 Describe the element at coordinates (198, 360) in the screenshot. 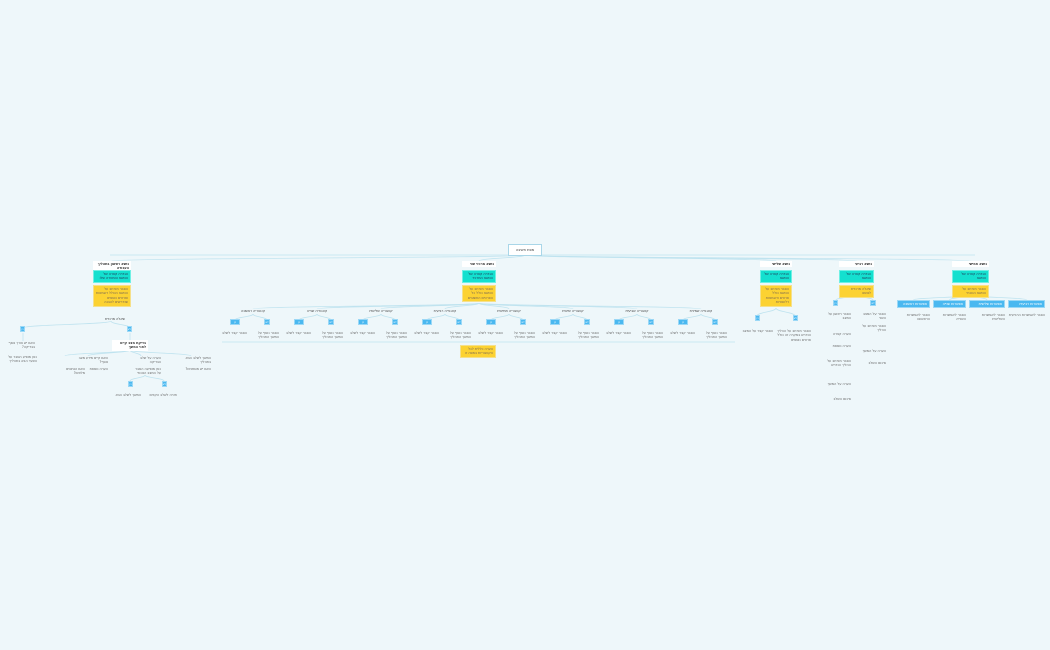

I see `child-label: המשך לשלב הבא בתהליך` at that location.